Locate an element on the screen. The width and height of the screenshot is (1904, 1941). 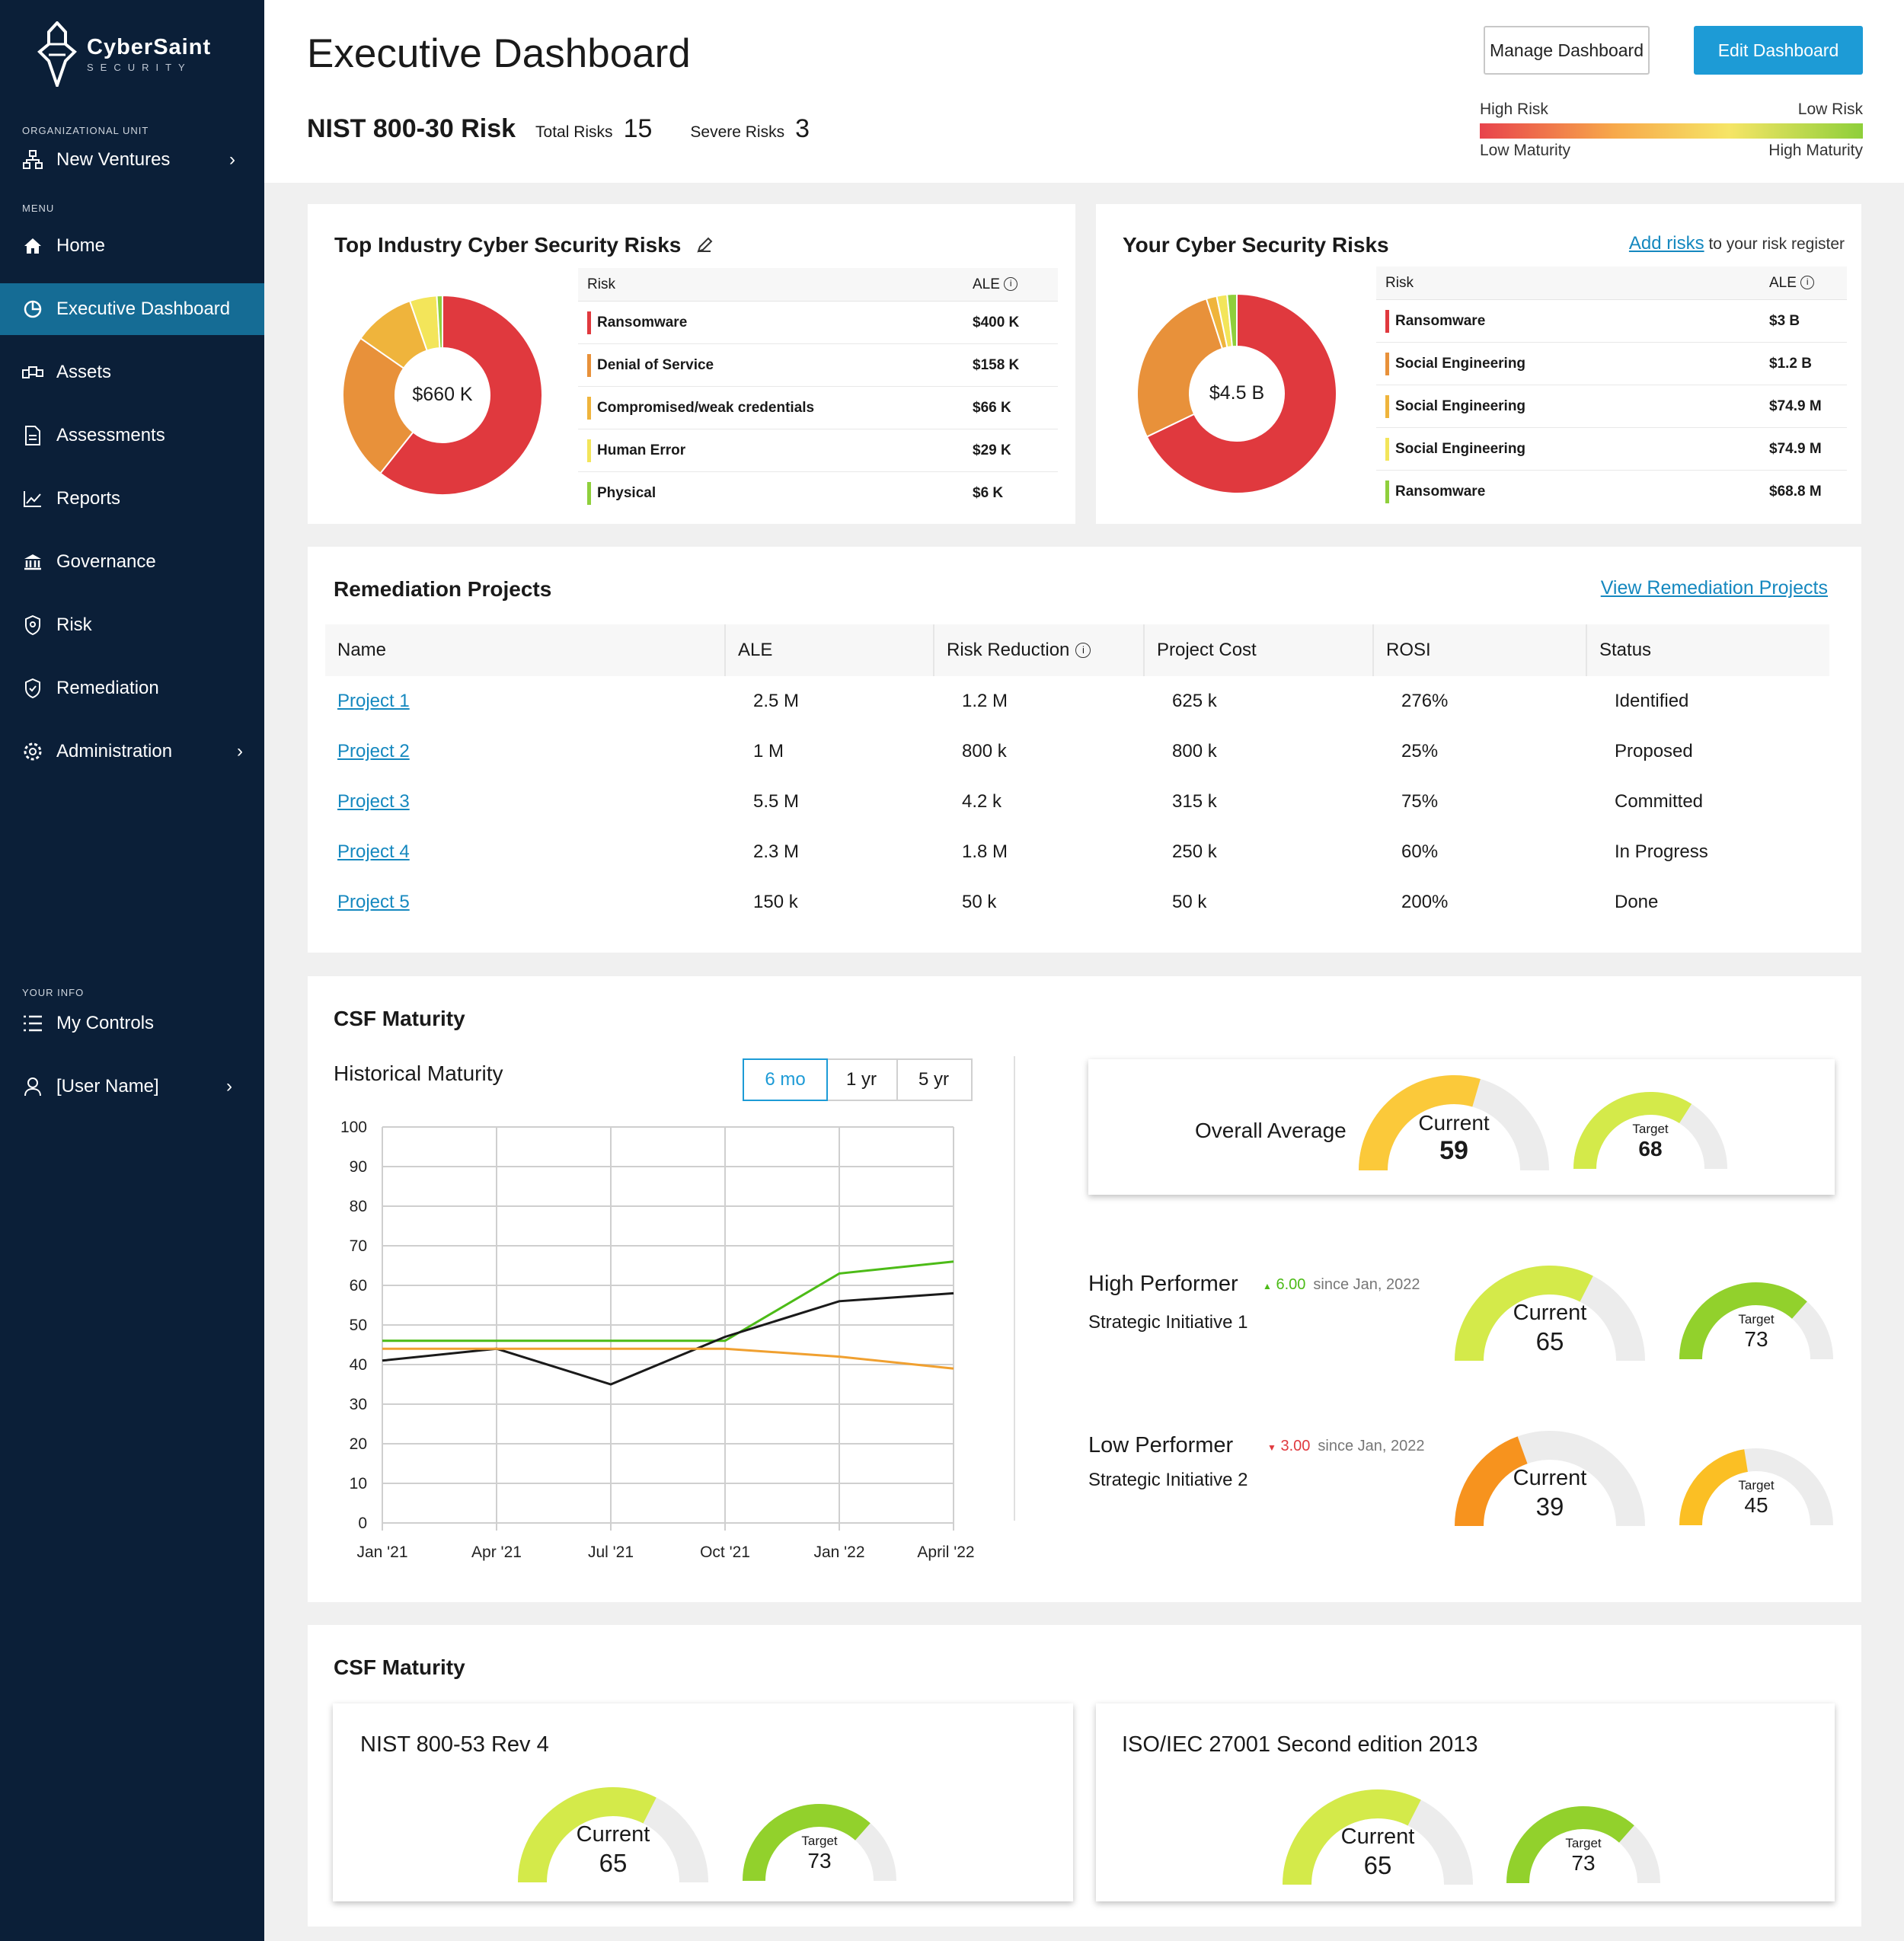
sidebar-item-remediation: Remediation is located at coordinates (132, 688).